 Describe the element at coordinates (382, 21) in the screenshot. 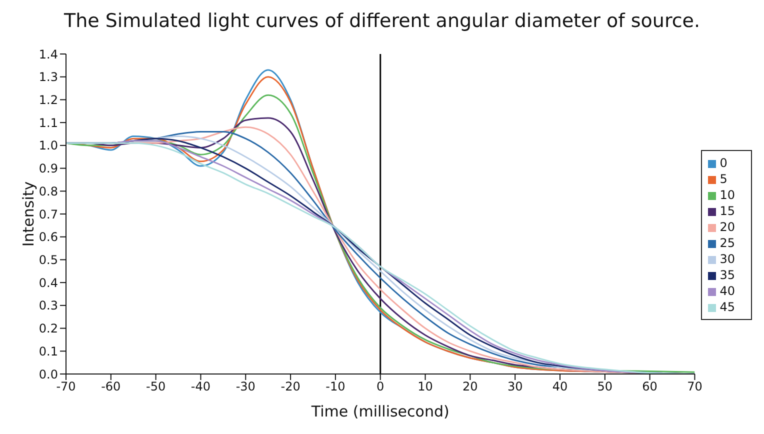

I see `chart-title: The Simulated light curves of different angular diameter of source.` at that location.